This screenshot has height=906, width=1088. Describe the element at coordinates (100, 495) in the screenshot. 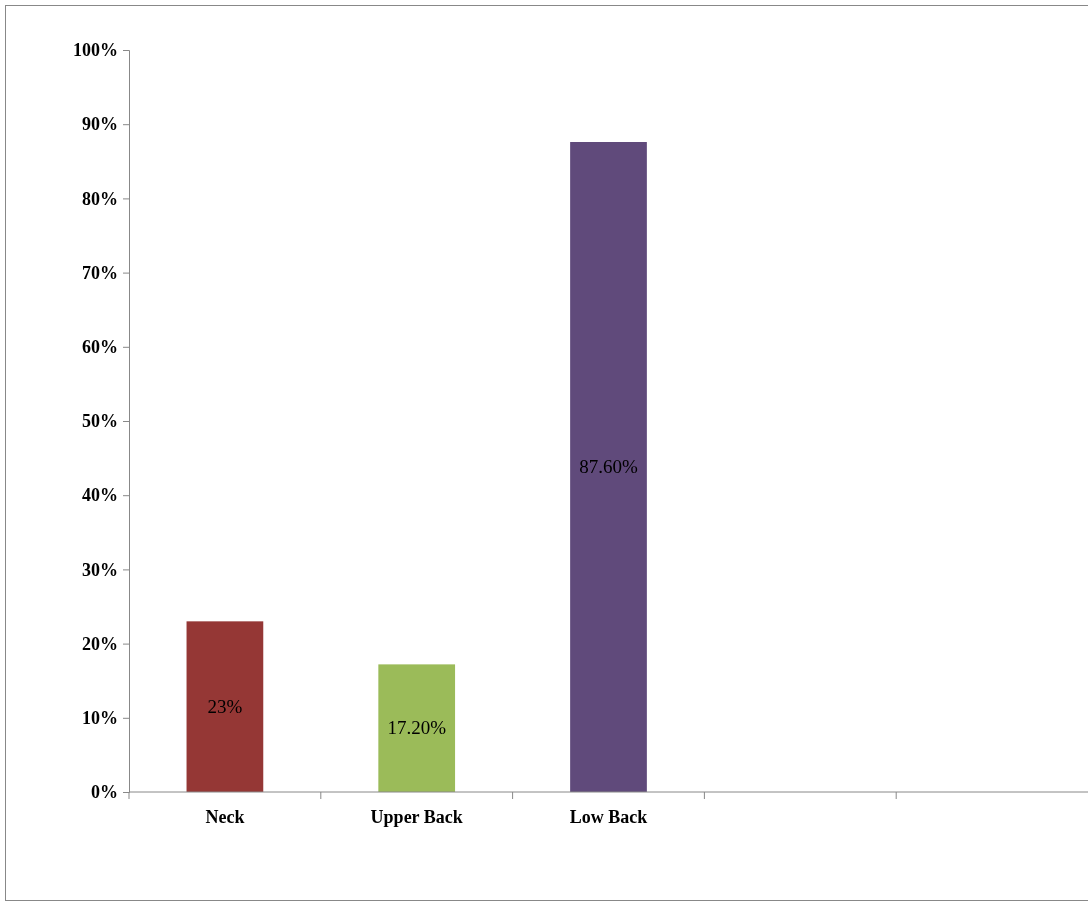

I see `y-tick-label: 40%` at that location.